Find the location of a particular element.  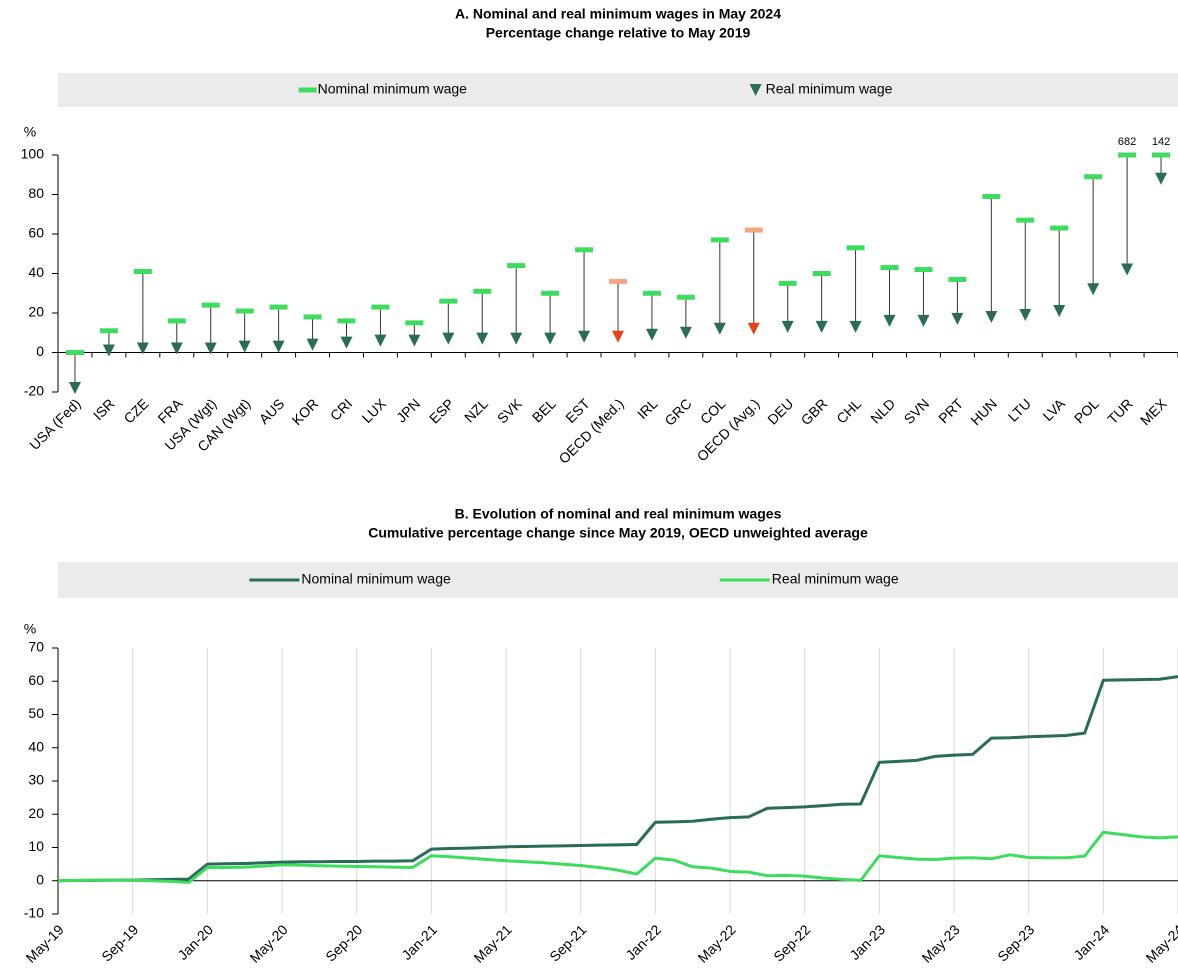

x-tick-label: Jan-21 is located at coordinates (419, 942).